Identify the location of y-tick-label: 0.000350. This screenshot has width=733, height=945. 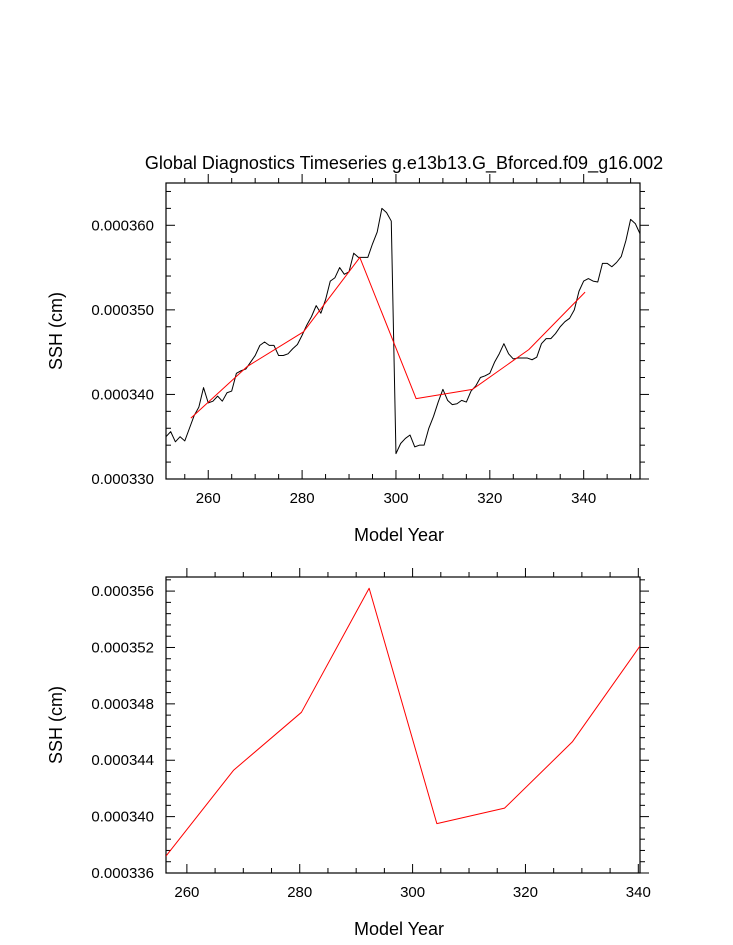
(122, 310).